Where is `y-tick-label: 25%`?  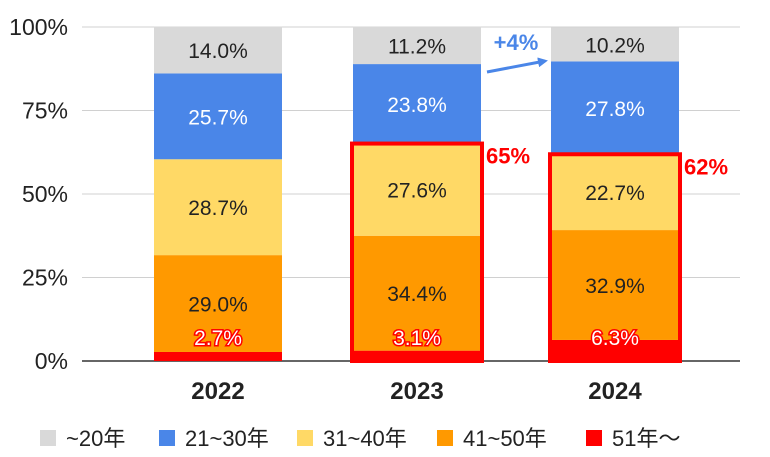 y-tick-label: 25% is located at coordinates (45, 278).